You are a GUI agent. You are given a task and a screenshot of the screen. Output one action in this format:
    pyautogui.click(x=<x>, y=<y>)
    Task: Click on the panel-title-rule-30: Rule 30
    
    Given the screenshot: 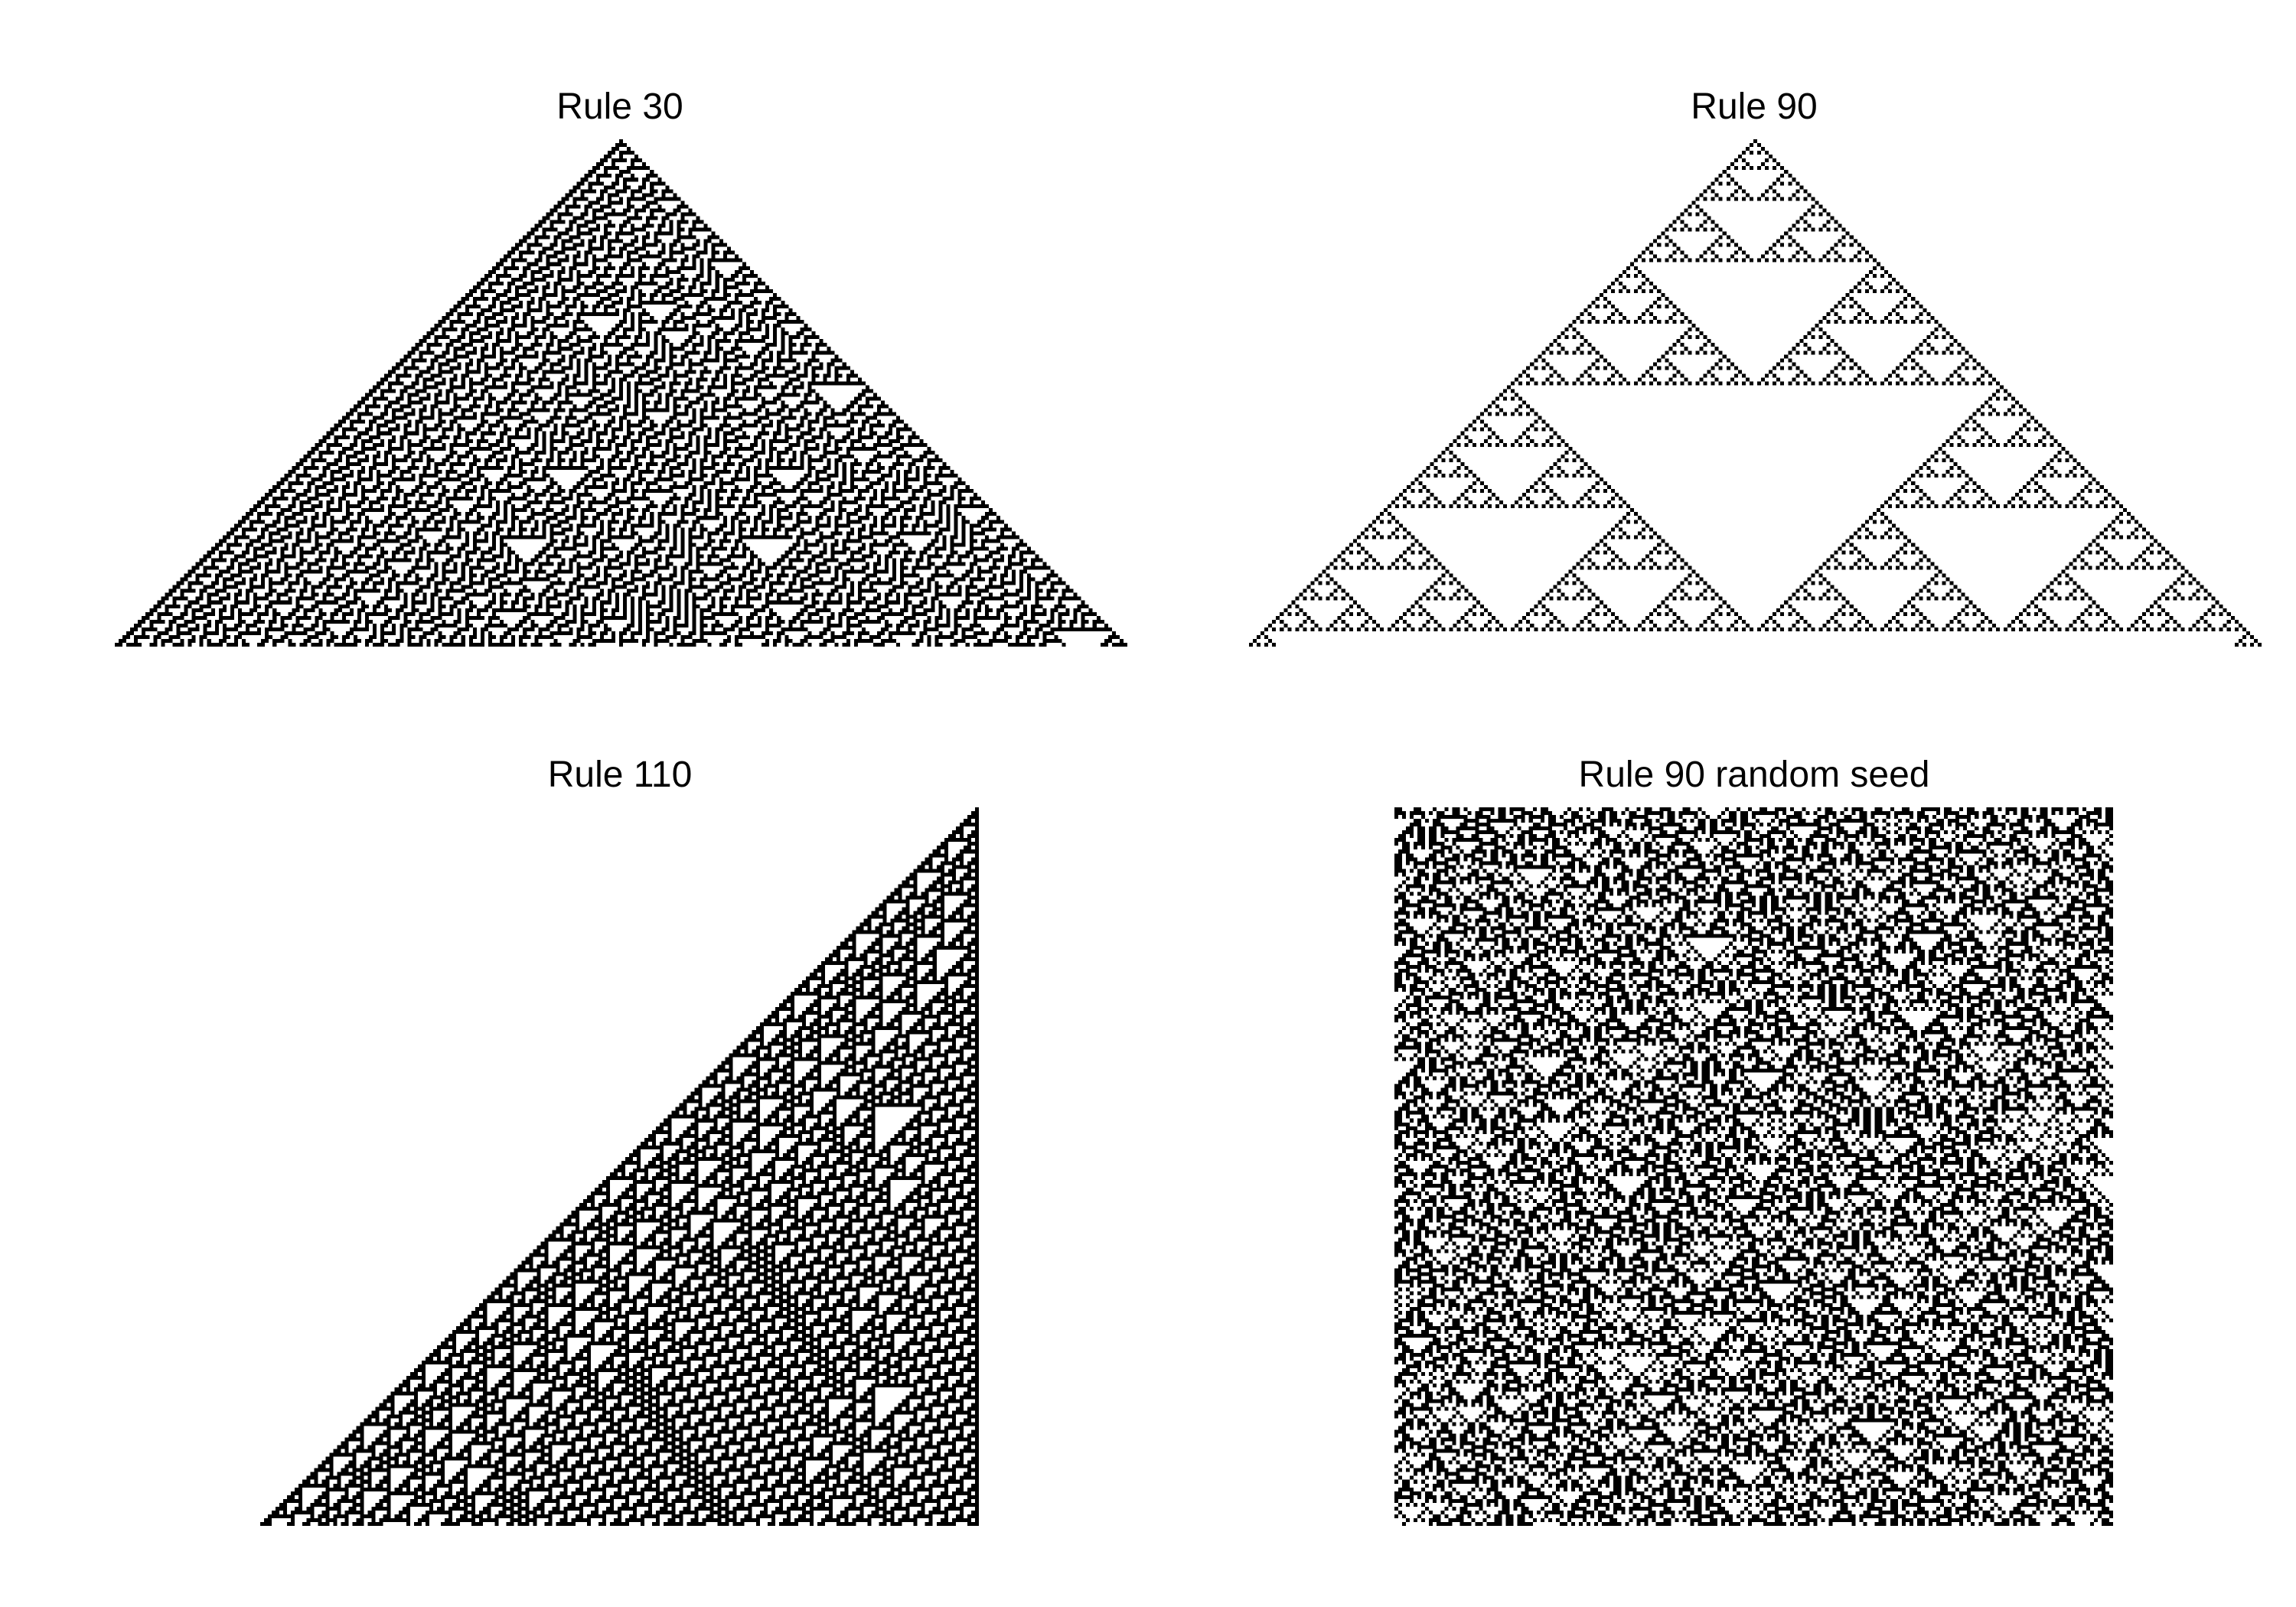 What is the action you would take?
    pyautogui.click(x=619, y=106)
    